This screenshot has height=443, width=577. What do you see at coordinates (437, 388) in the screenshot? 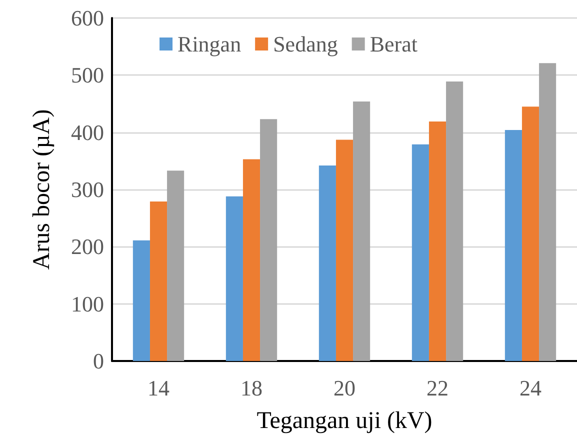
I see `x-tick-label: 22` at bounding box center [437, 388].